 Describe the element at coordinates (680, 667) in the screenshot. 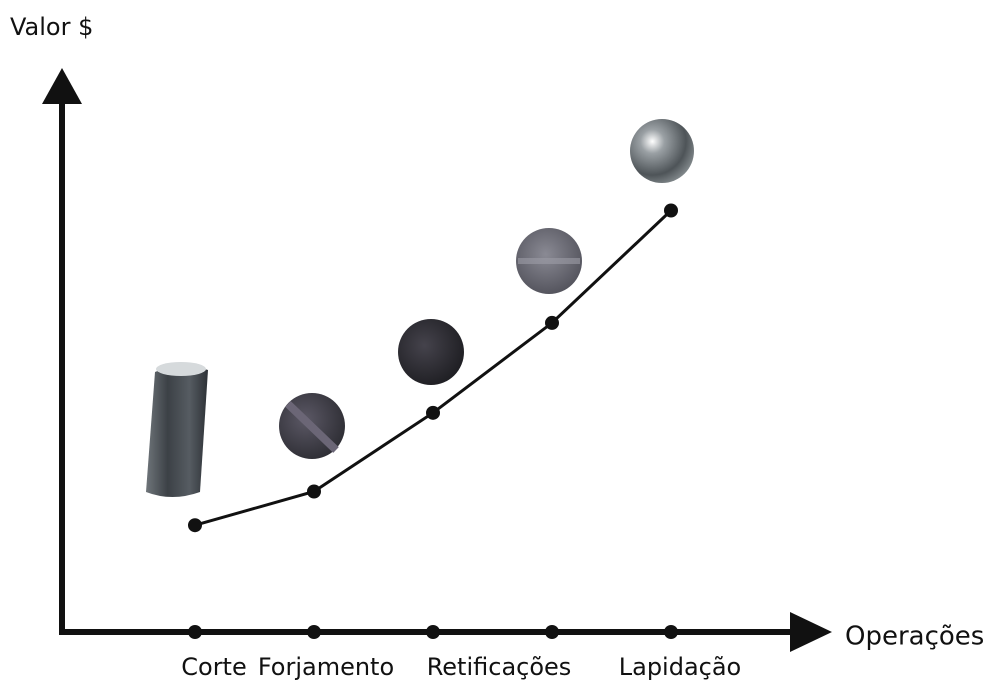

I see `x-tick-label: Lapidação` at that location.